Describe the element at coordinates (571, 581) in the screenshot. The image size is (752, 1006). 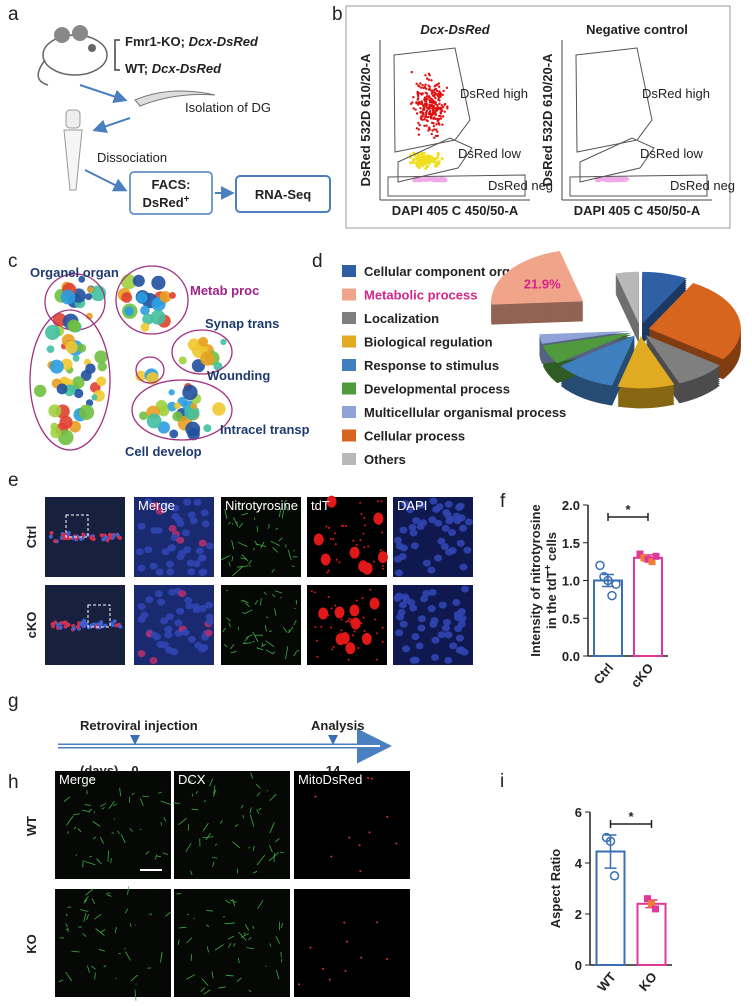
I see `y-tick-label: 1.0` at that location.